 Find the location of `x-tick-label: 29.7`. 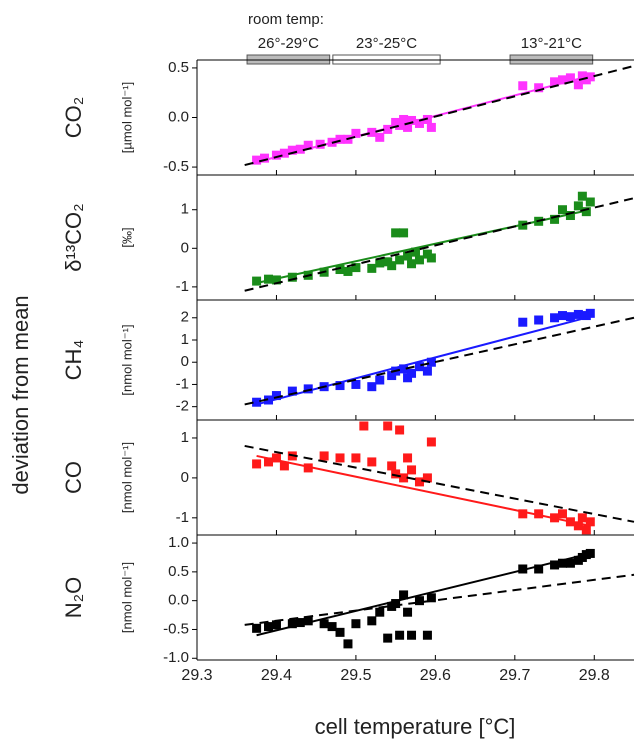

x-tick-label: 29.7 is located at coordinates (514, 675).